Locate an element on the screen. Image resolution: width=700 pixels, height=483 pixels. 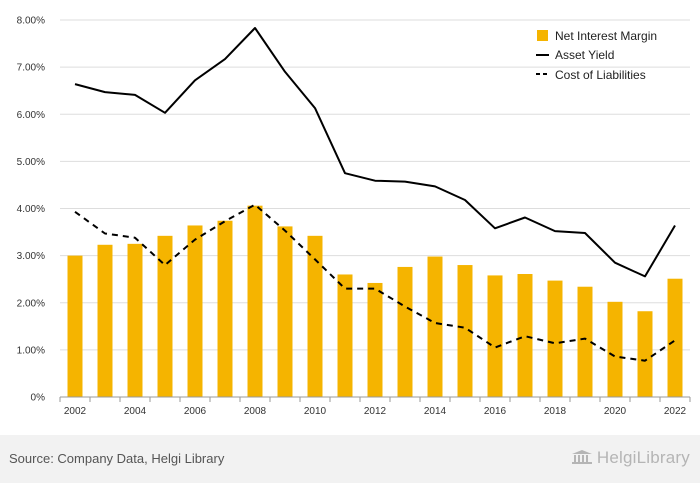
bar-net-interest-margin-2022 is located at coordinates (675, 337).